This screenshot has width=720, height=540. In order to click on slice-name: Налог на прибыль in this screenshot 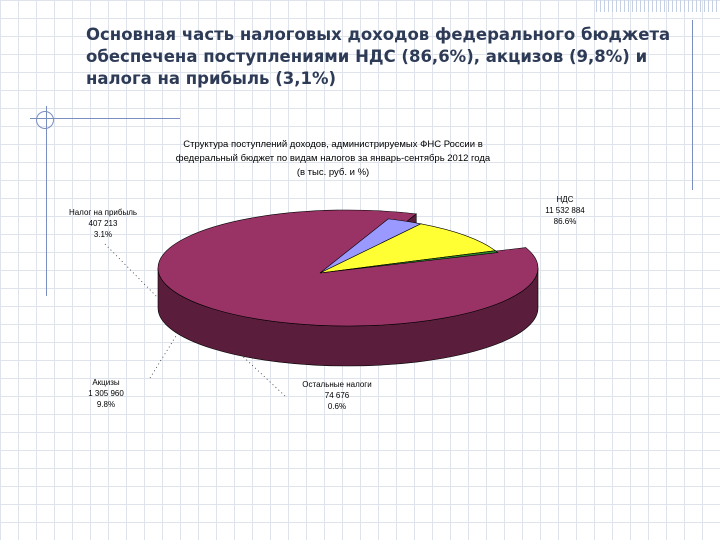, I will do `click(103, 212)`.